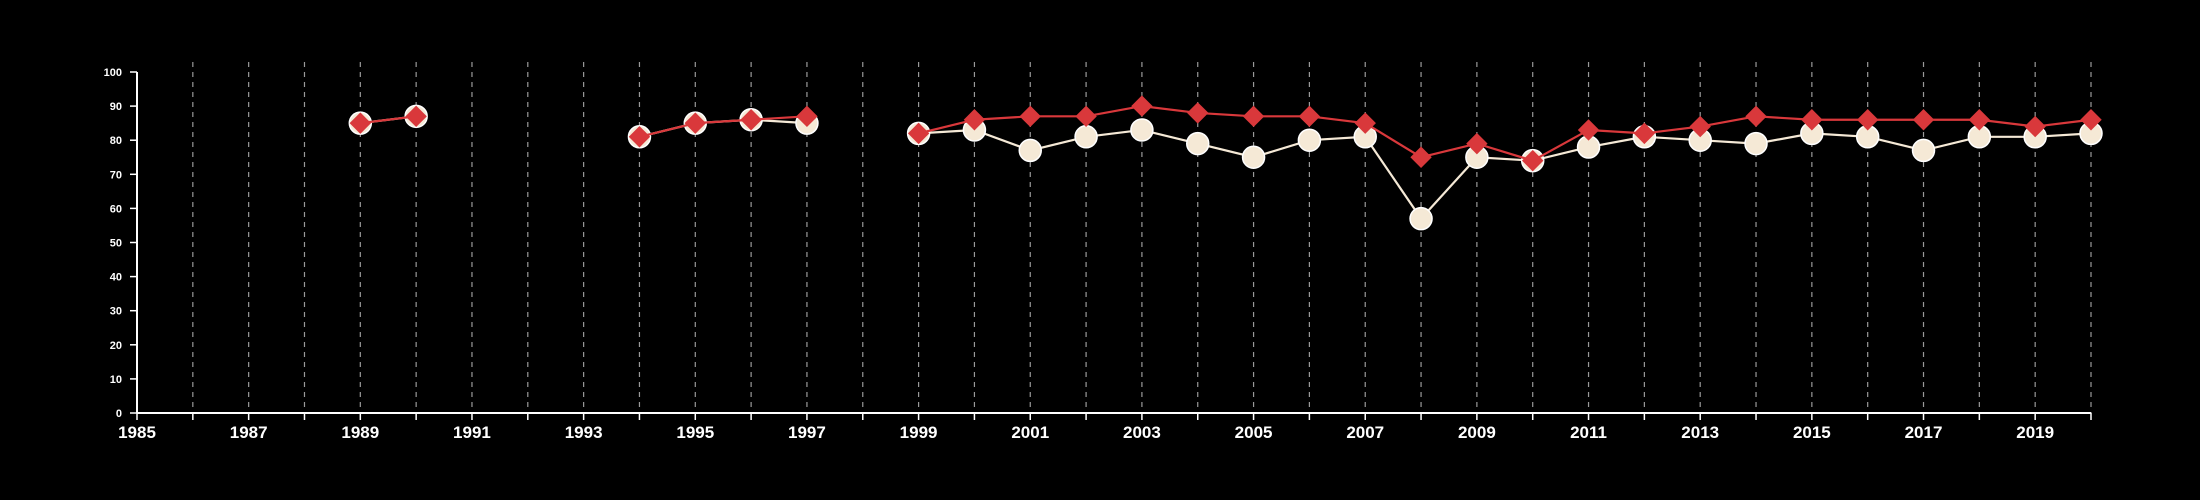 The image size is (2200, 500). Describe the element at coordinates (116, 312) in the screenshot. I see `y-tick-label: 30` at that location.